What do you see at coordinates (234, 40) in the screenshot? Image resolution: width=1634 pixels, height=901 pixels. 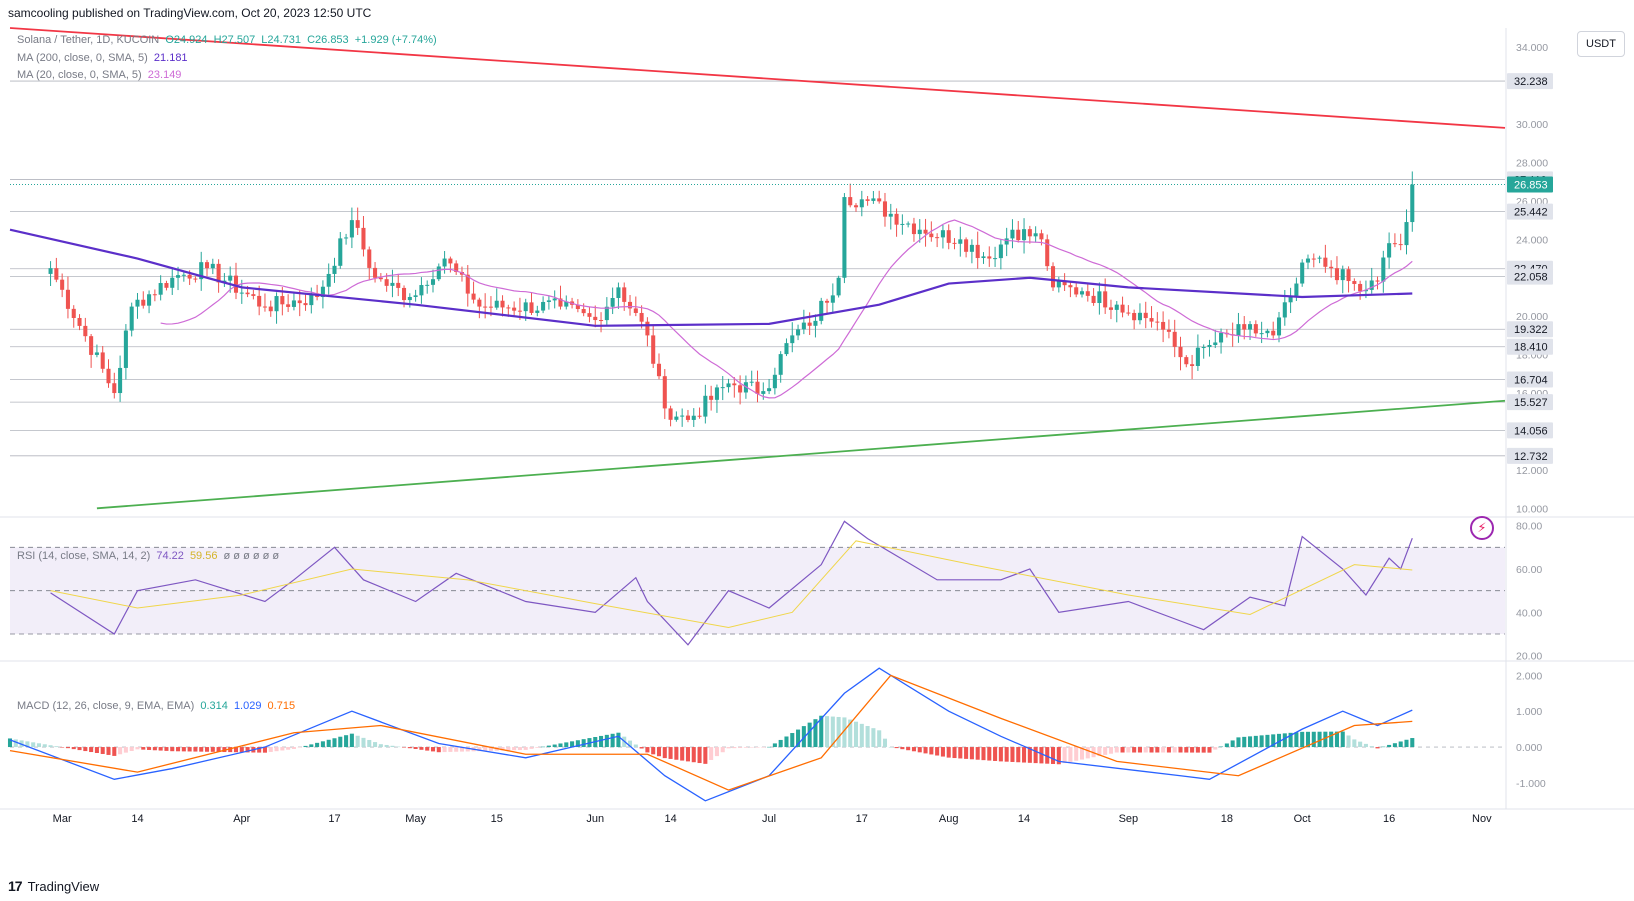 I see `high-value: H27.507` at bounding box center [234, 40].